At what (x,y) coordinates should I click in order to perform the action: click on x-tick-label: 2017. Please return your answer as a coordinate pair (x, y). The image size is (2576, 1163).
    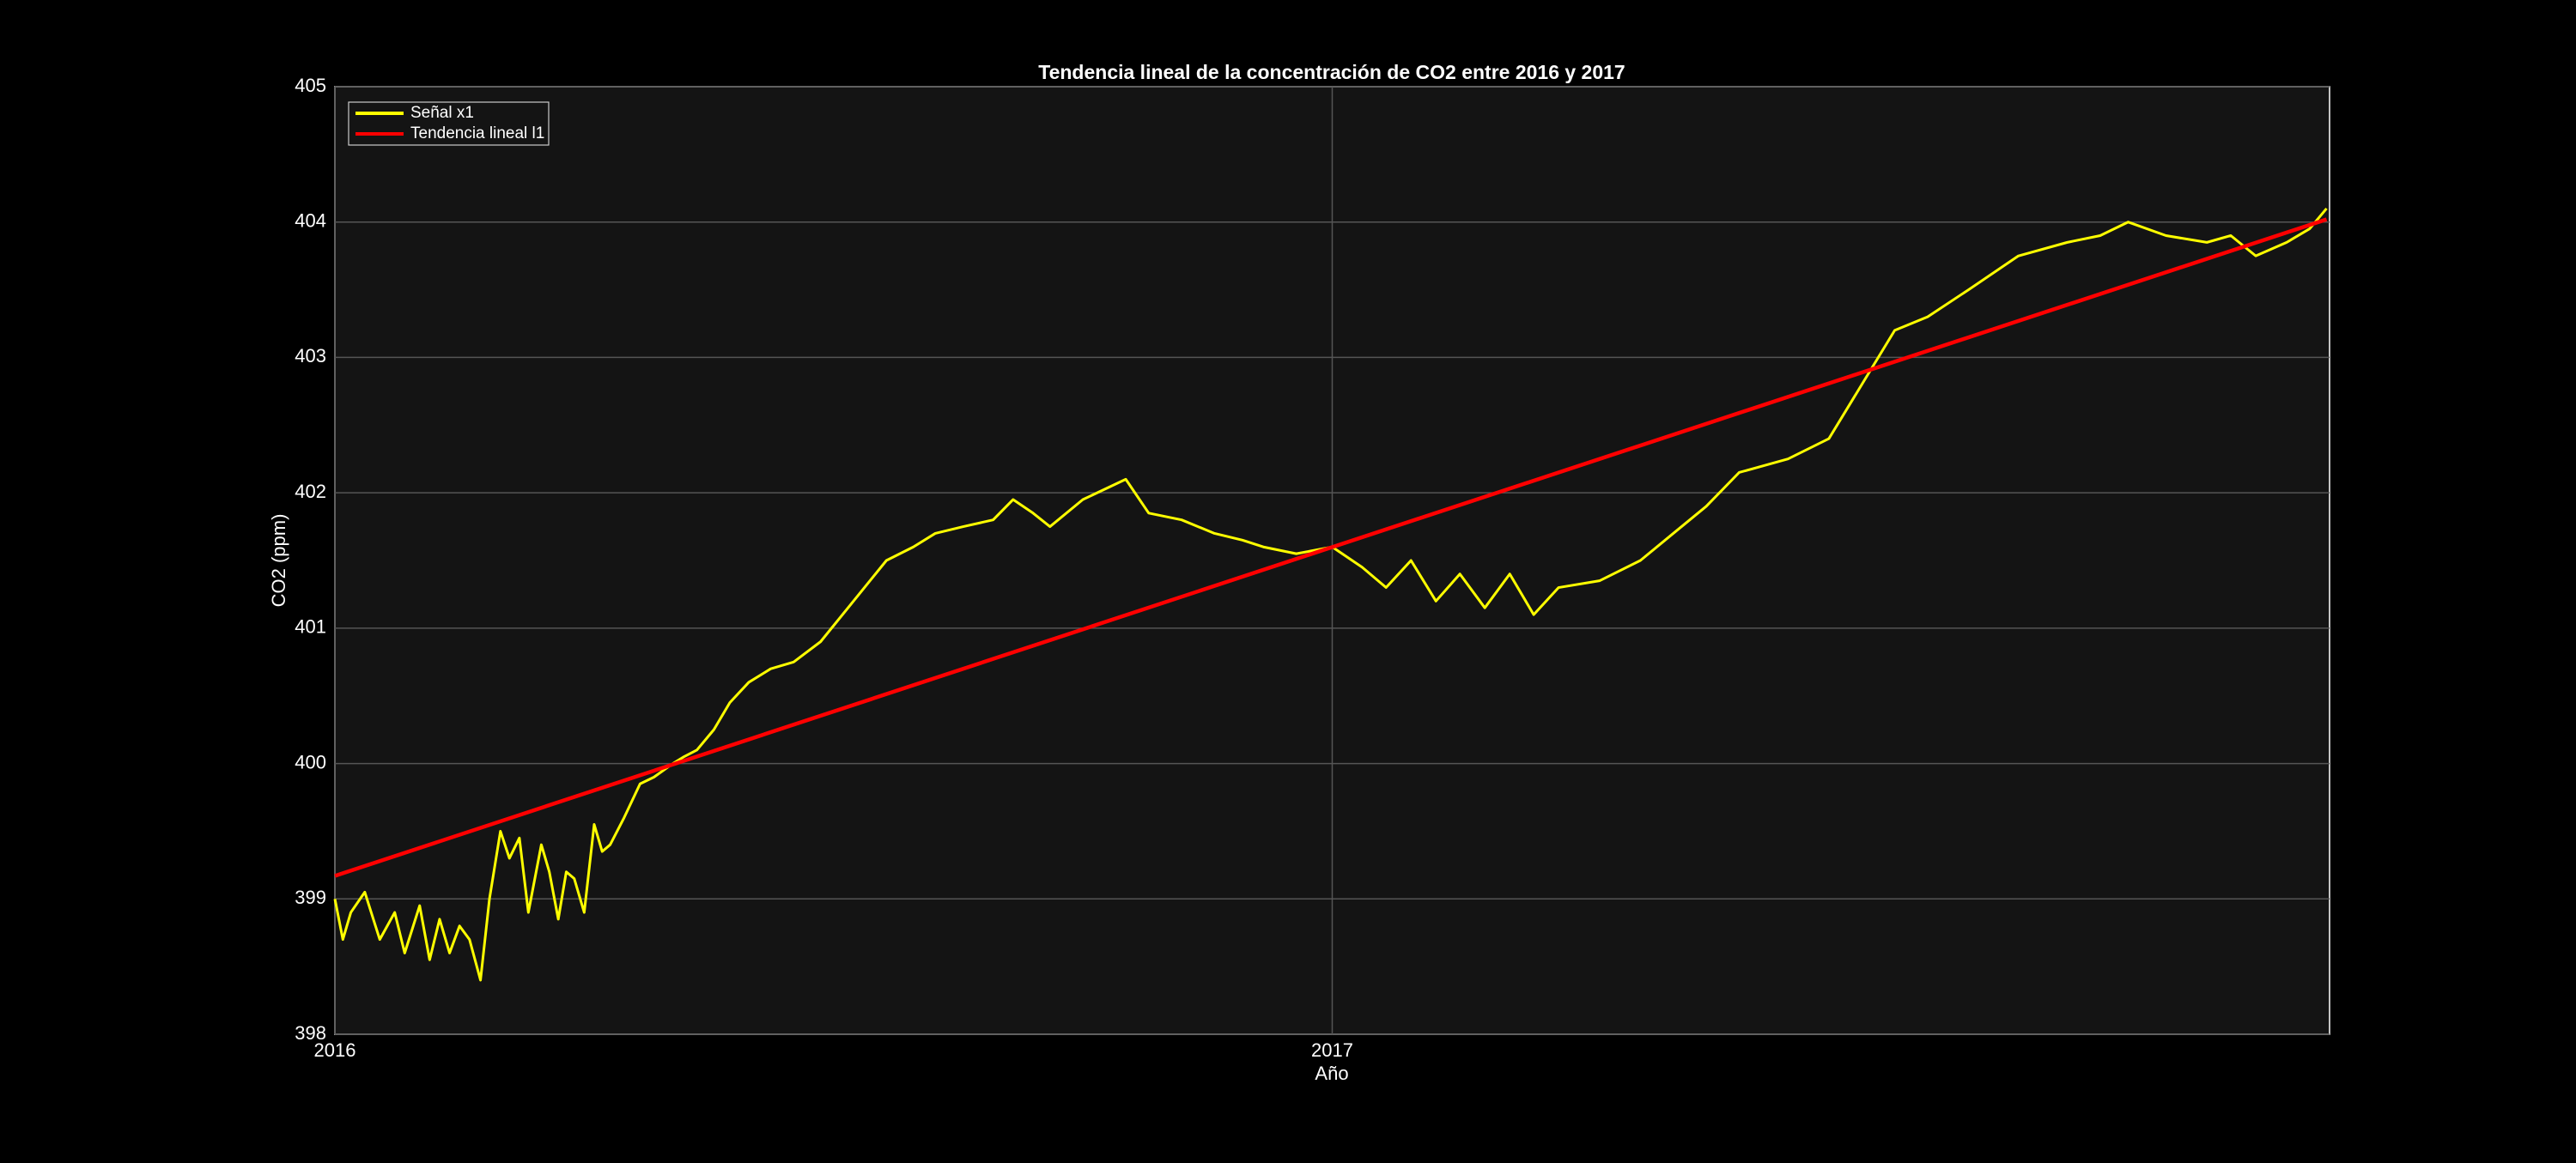
    Looking at the image, I should click on (1332, 1050).